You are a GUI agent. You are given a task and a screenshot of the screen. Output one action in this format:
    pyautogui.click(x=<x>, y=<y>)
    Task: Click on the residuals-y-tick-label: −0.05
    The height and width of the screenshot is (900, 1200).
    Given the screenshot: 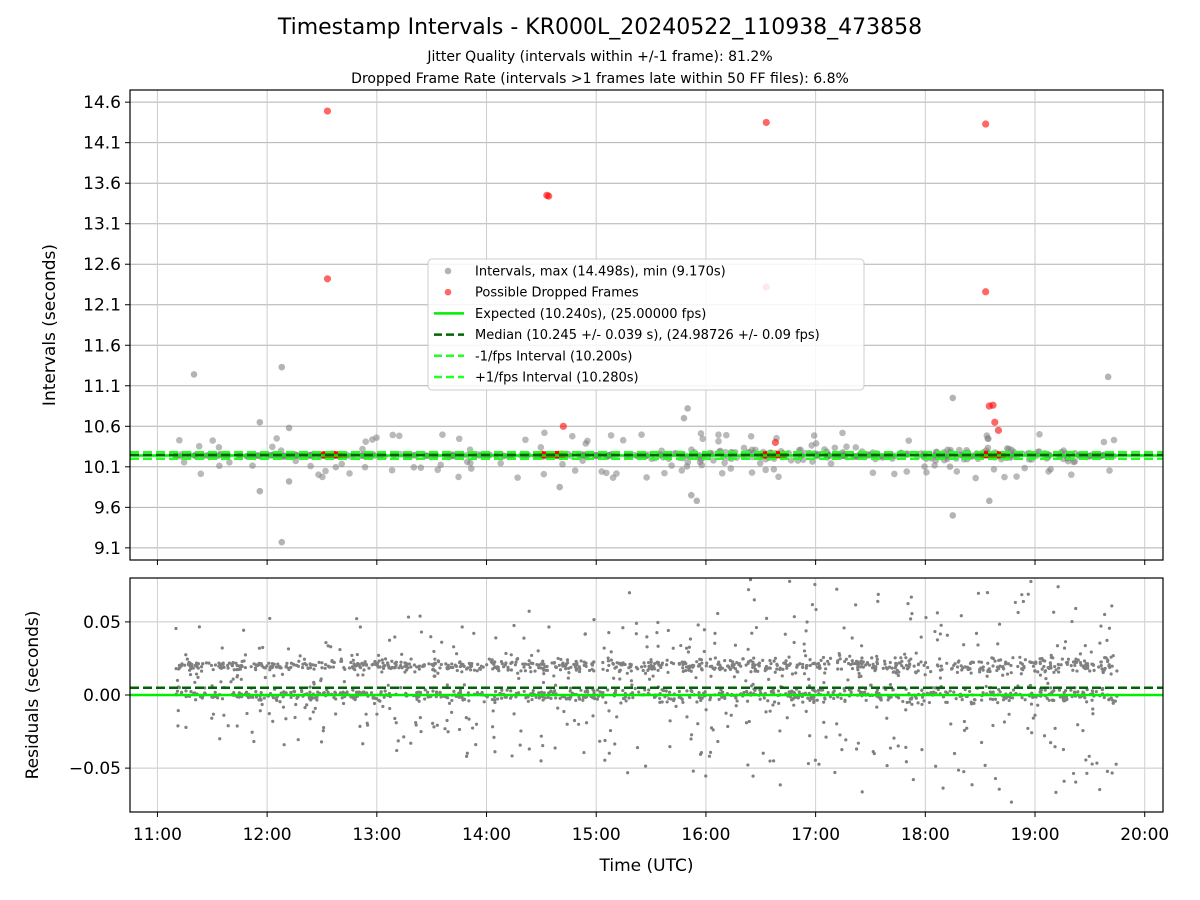 What is the action you would take?
    pyautogui.click(x=95, y=769)
    